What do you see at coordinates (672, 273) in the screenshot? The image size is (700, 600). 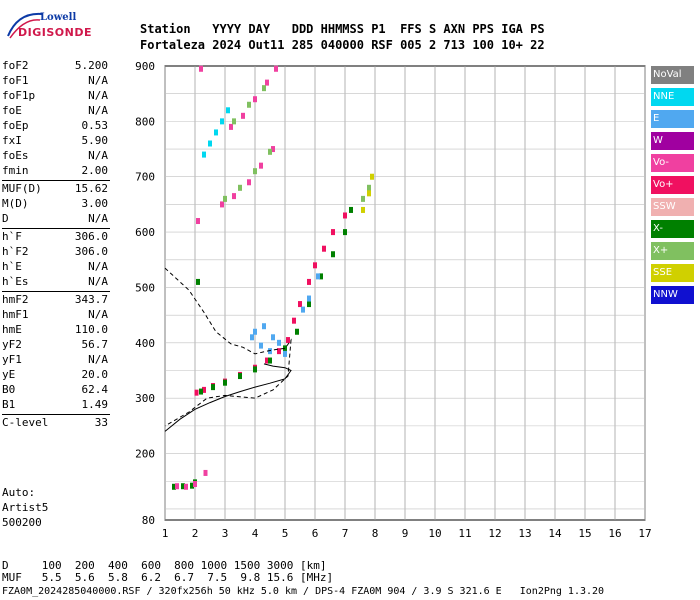 I see `legend-item: SSE` at bounding box center [672, 273].